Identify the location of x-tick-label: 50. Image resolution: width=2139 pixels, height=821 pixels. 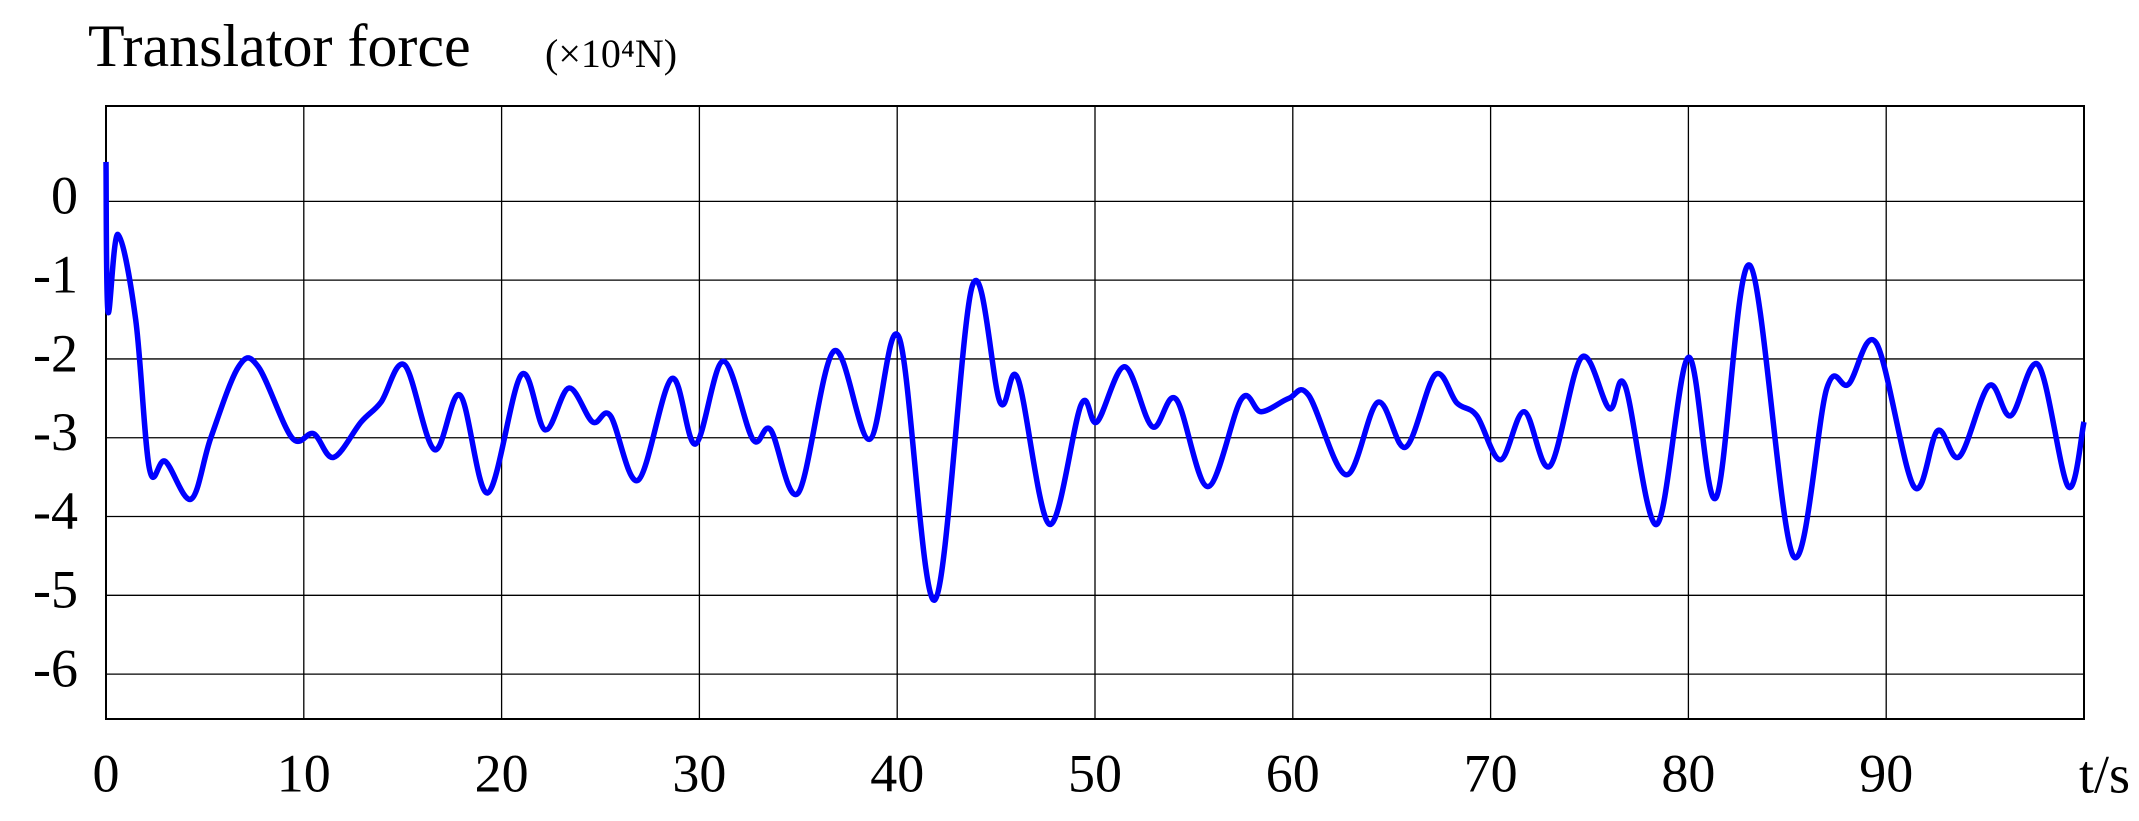
(1095, 773).